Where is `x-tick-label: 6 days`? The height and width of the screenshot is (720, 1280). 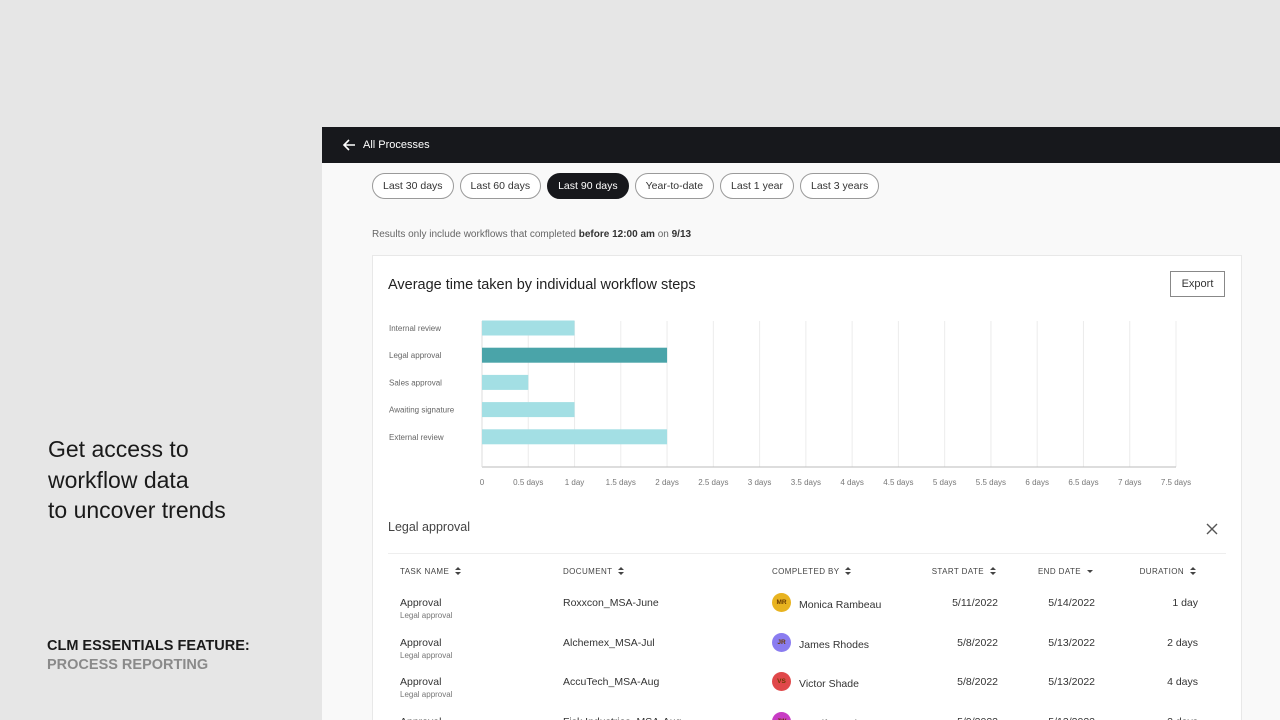
x-tick-label: 6 days is located at coordinates (1037, 482).